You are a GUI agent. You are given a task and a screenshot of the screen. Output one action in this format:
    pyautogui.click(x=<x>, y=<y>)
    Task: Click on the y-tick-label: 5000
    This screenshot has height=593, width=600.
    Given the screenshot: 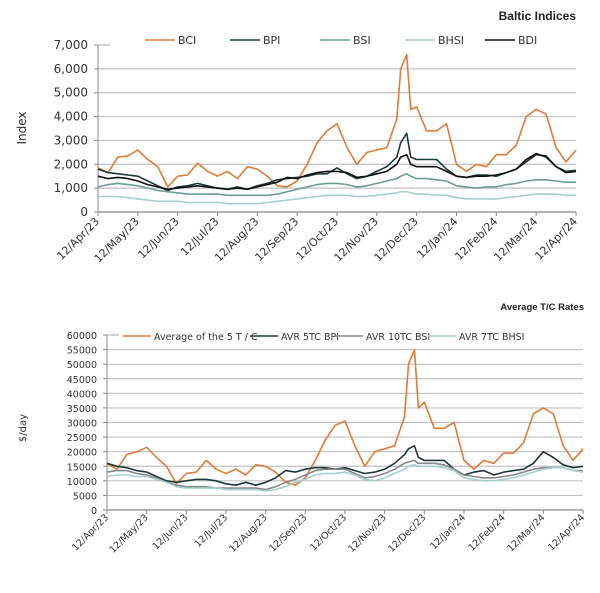 What is the action you would take?
    pyautogui.click(x=85, y=496)
    